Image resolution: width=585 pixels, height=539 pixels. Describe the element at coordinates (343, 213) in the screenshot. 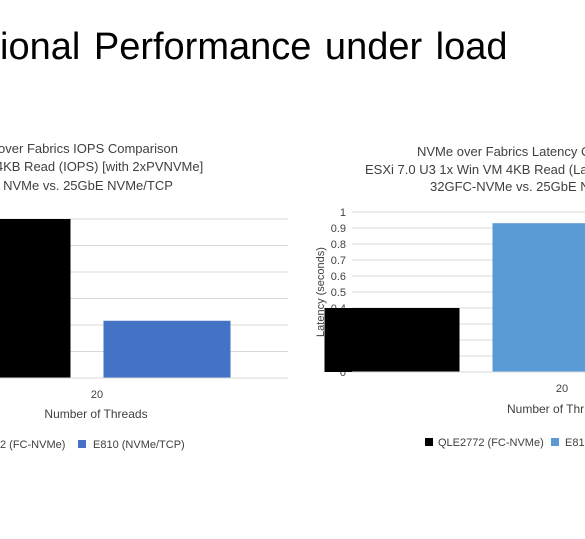

I see `y-tick-label: 1` at that location.